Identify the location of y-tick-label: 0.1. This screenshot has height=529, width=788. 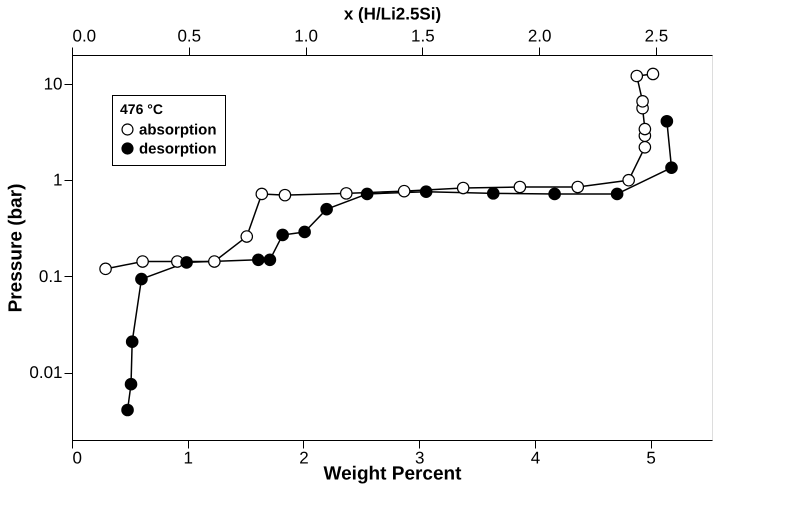
(50, 276).